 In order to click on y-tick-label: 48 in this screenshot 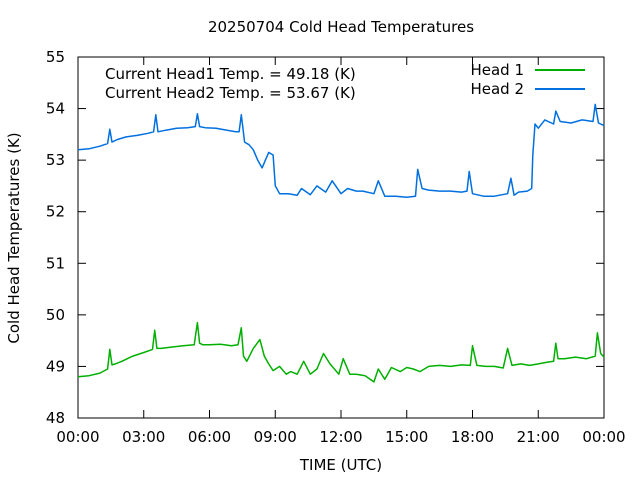, I will do `click(55, 418)`.